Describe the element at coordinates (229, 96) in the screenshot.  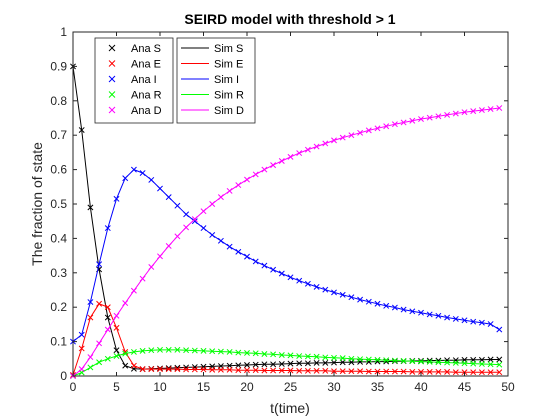
I see `legend-label: Sim R` at that location.